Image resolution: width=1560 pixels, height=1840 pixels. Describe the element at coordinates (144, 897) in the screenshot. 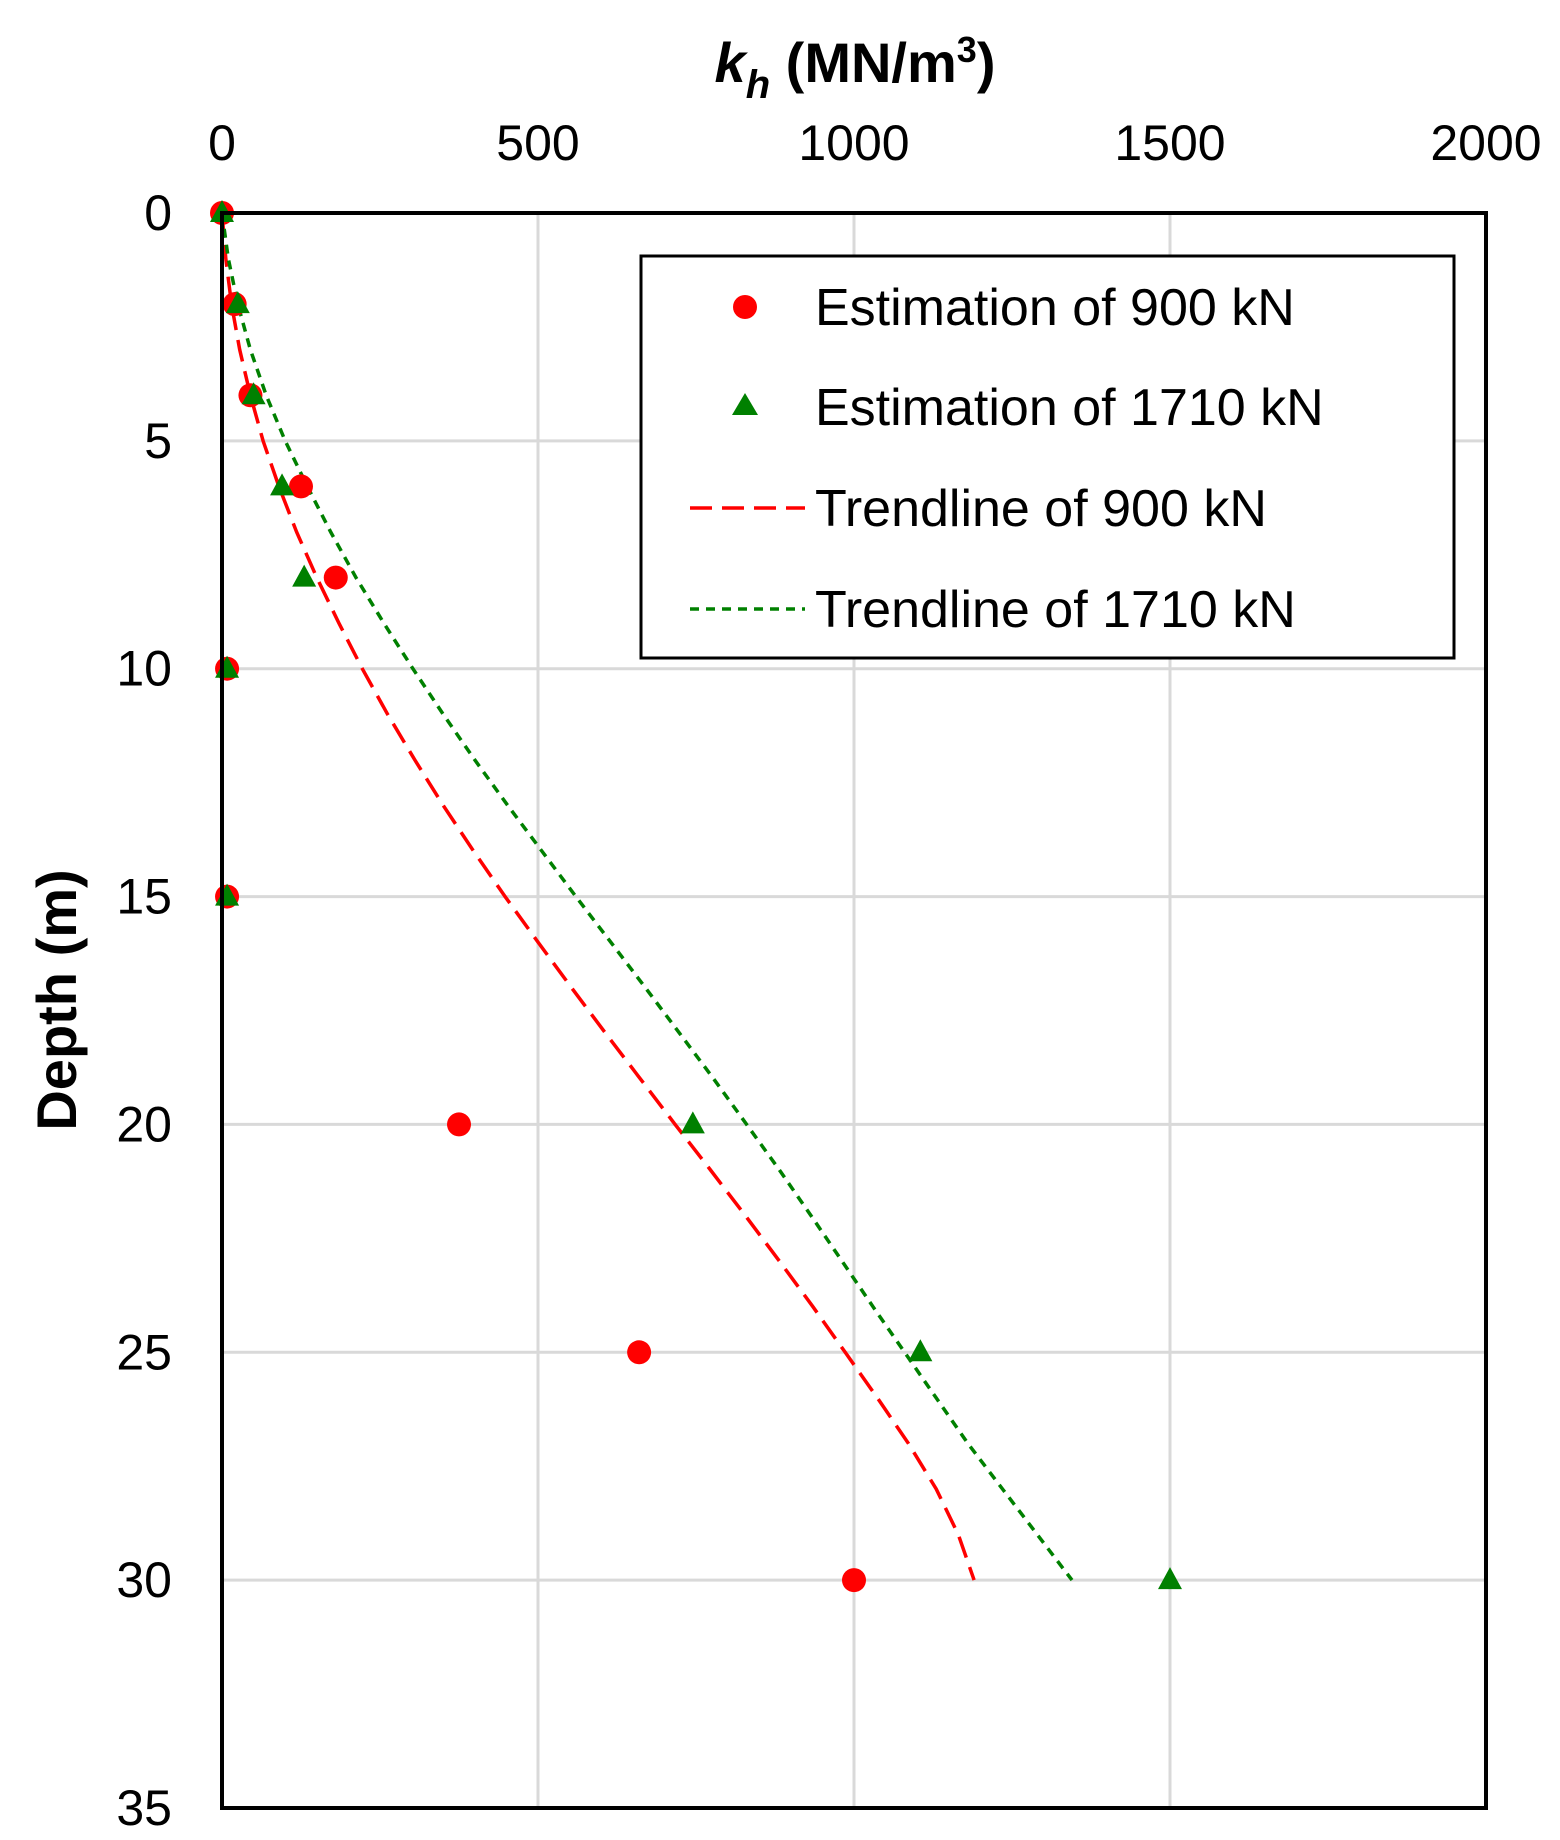

I see `y-tick-label: 15` at that location.